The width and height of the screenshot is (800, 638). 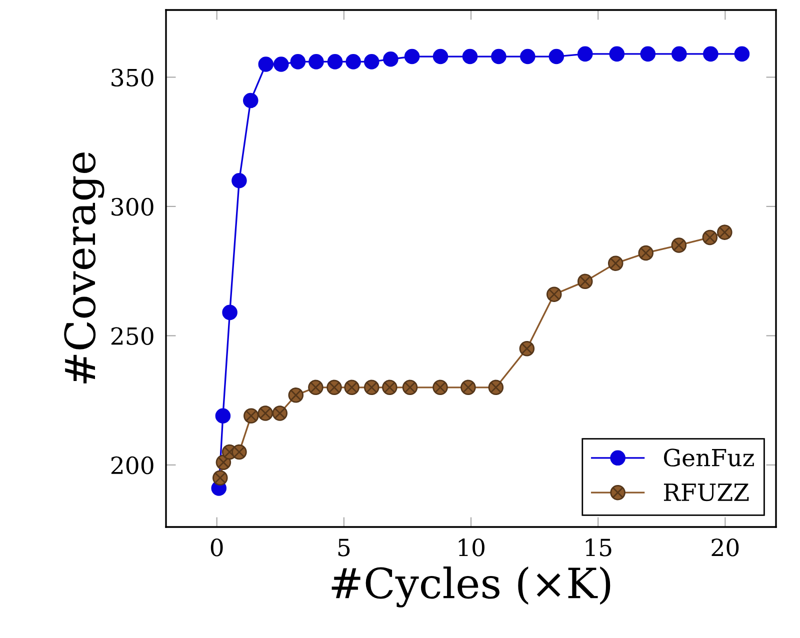 I want to click on legend-label: GenFuz, so click(x=709, y=457).